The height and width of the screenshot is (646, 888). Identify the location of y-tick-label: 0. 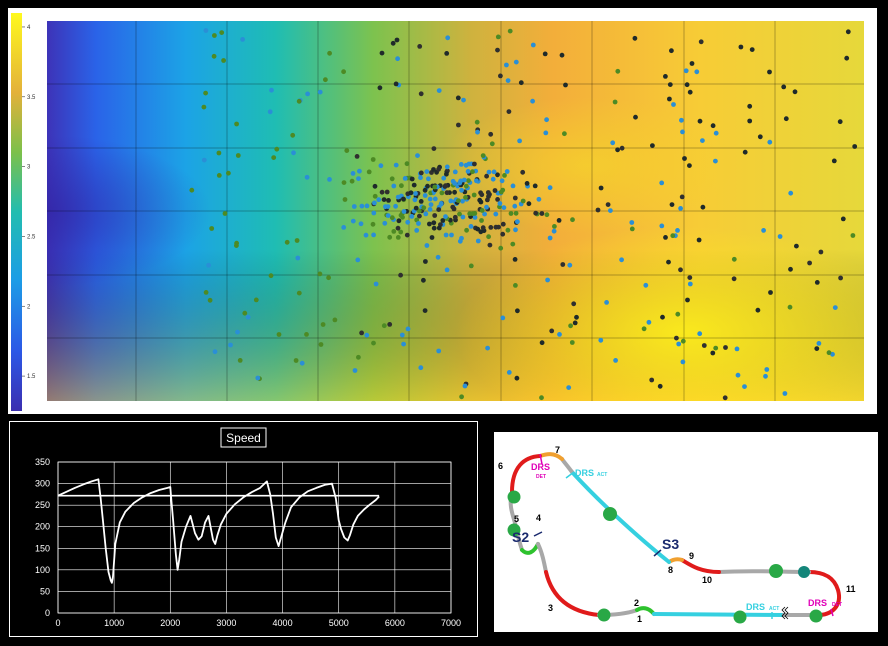
(47, 613).